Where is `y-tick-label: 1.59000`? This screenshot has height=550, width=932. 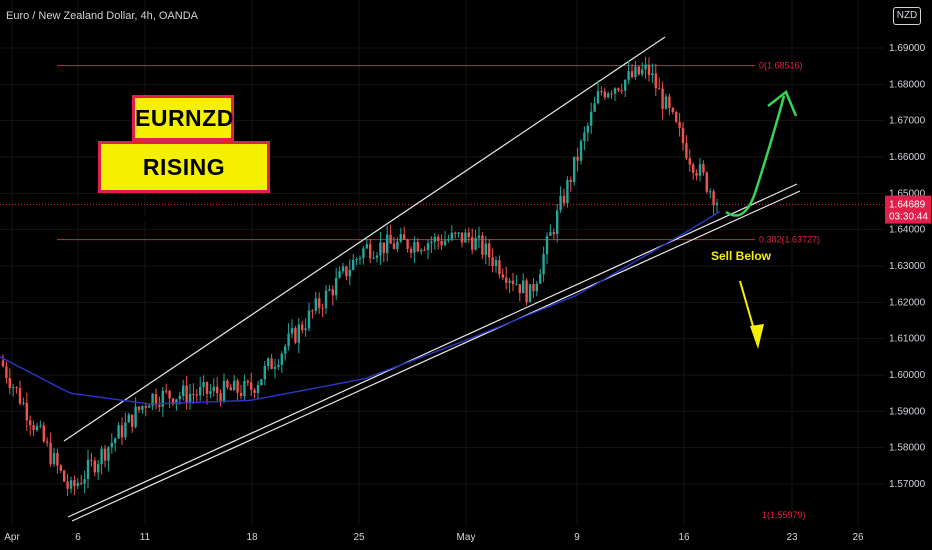 y-tick-label: 1.59000 is located at coordinates (907, 411).